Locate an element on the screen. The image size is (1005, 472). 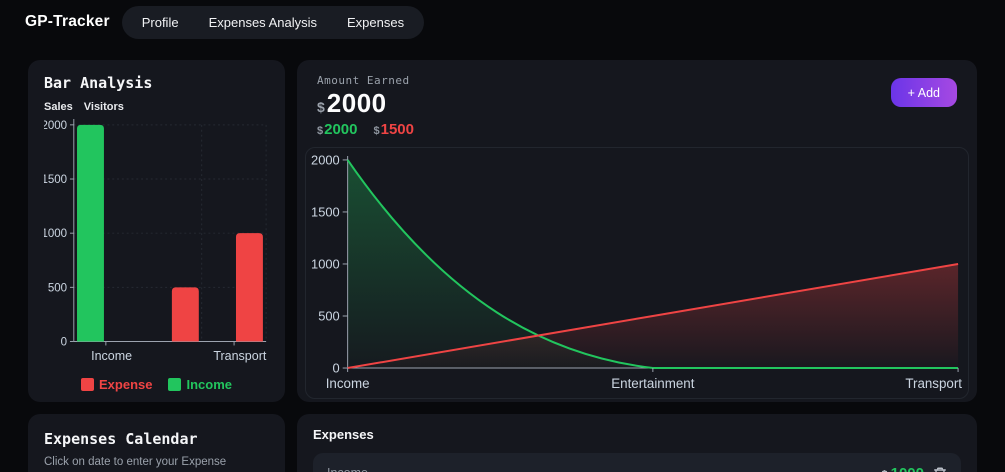
expenses-list-panel: Expenses Income $1000 is located at coordinates (637, 443).